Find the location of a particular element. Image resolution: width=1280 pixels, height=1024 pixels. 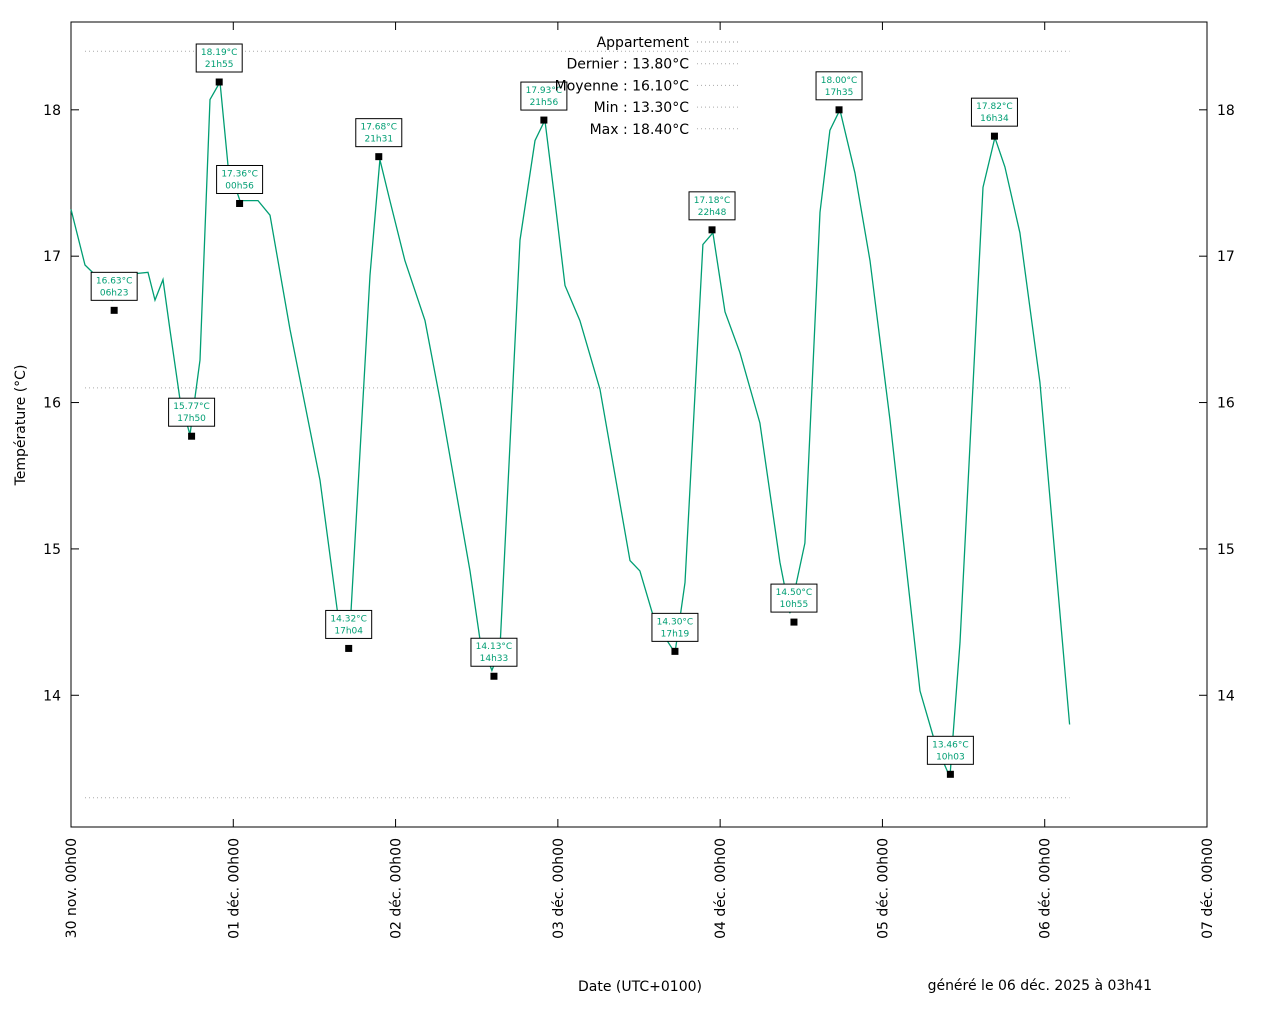

y-tick-label: 17 is located at coordinates (52, 257).